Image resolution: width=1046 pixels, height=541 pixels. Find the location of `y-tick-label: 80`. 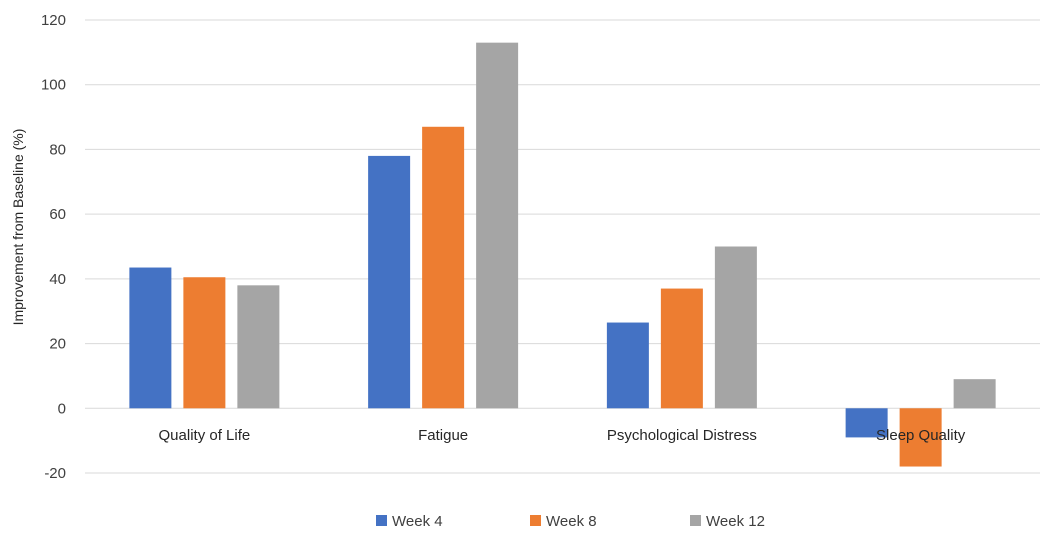

y-tick-label: 80 is located at coordinates (57, 149).